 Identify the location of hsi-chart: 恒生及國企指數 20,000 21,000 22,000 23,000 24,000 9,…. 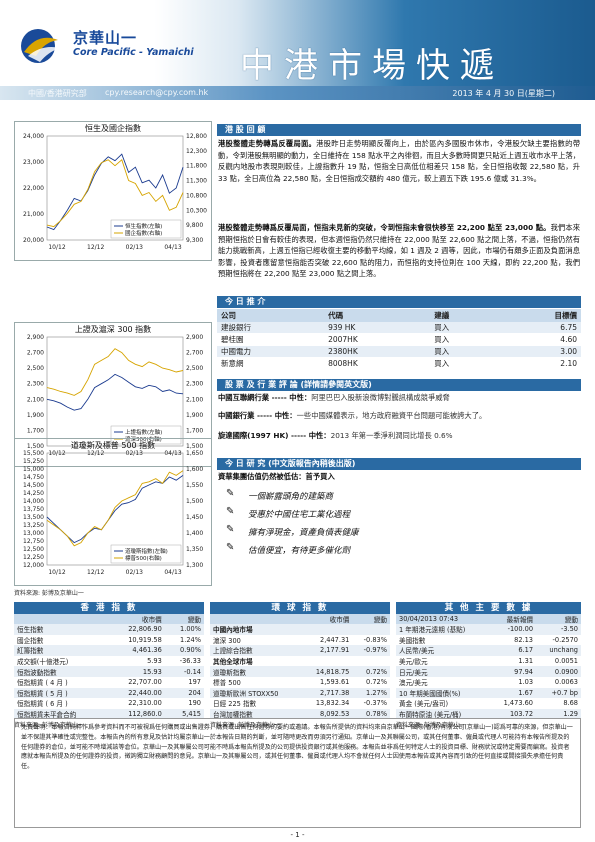
(113, 191).